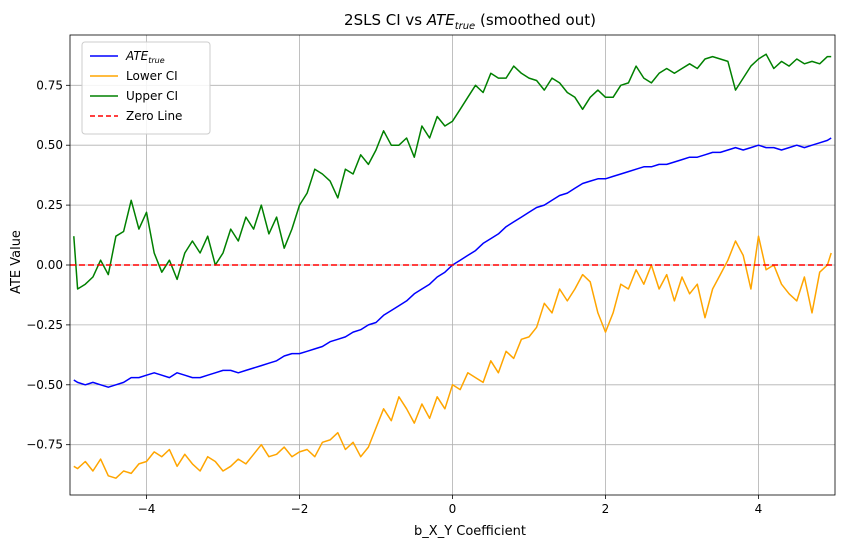 Image resolution: width=866 pixels, height=549 pixels. I want to click on chart-title: 2SLS CI vs ATEtrue (smoothed out), so click(470, 21).